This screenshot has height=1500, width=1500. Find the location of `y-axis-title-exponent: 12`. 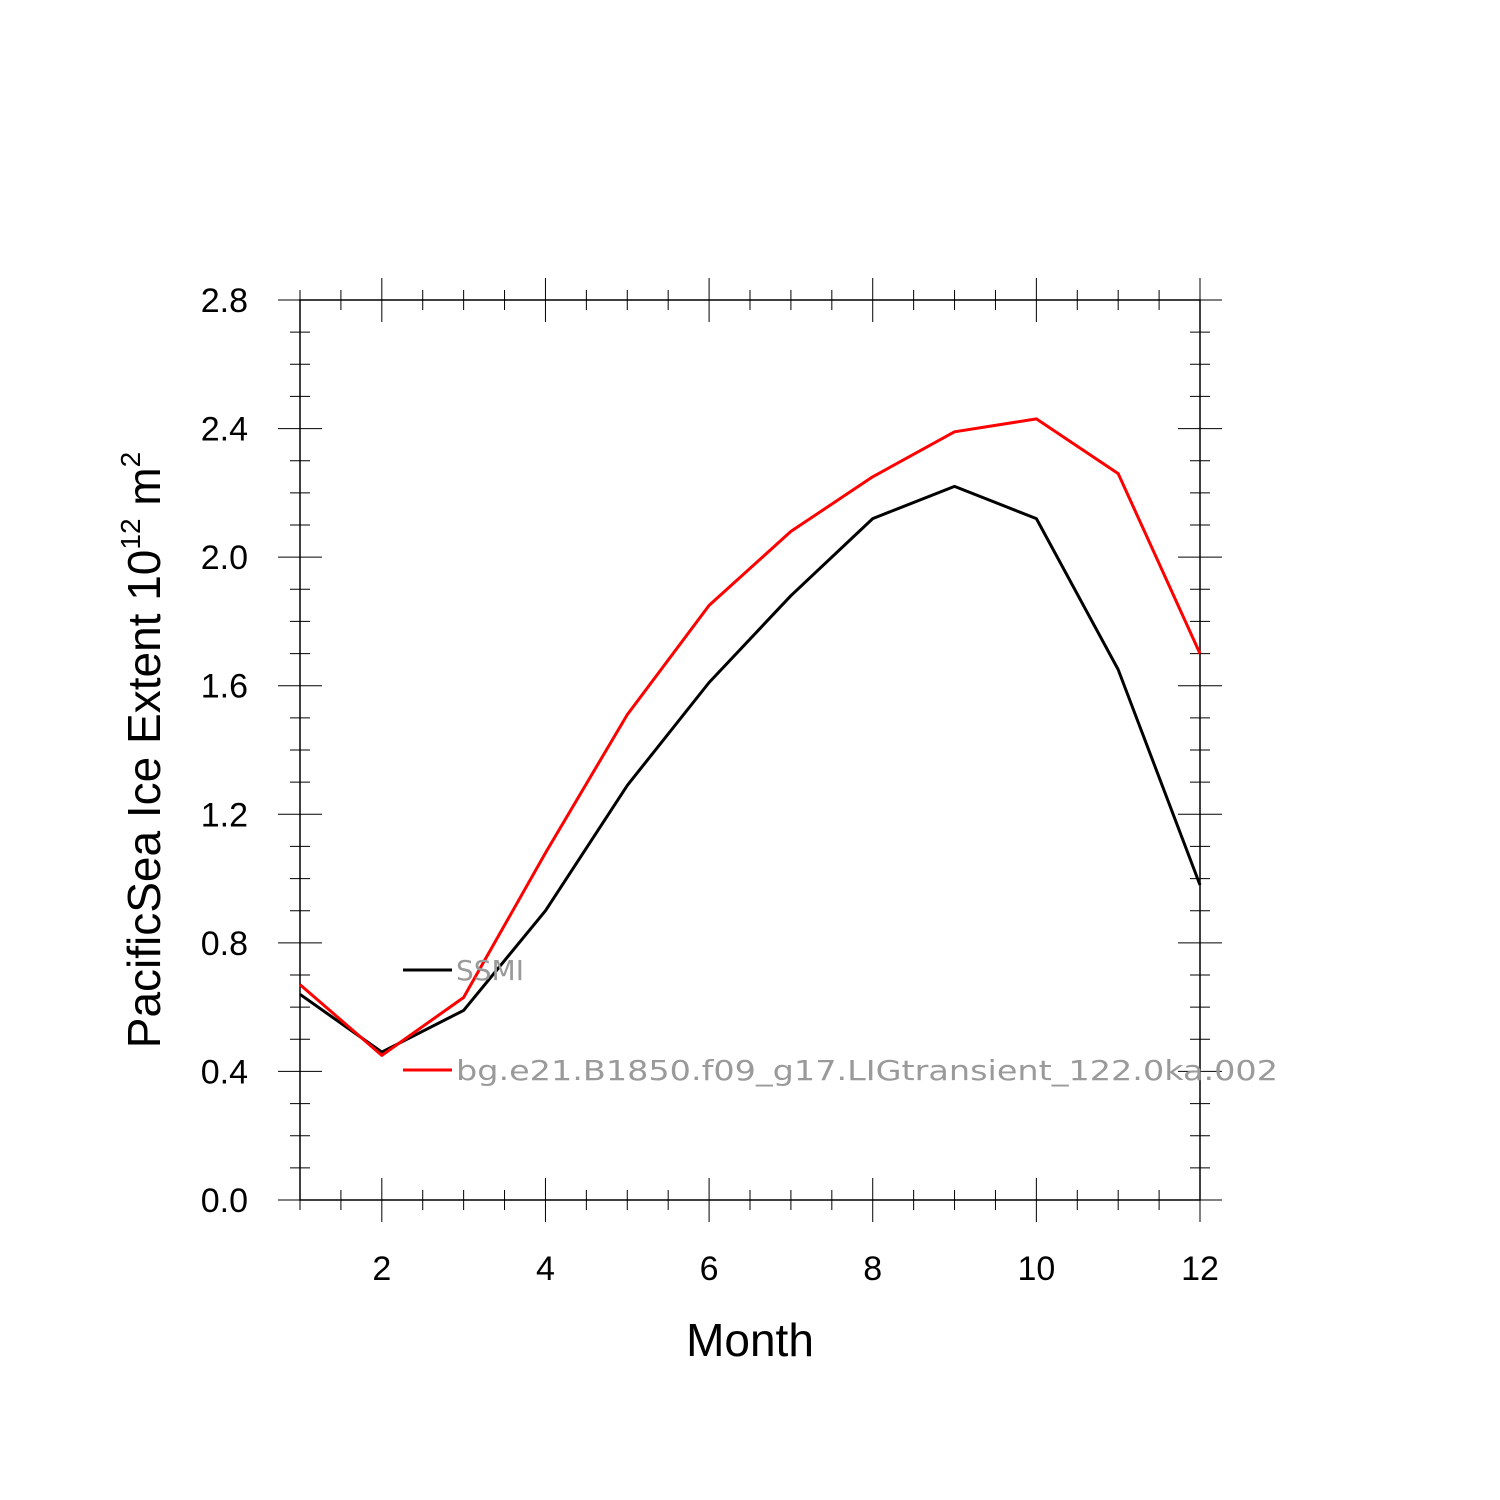

y-axis-title-exponent: 12 is located at coordinates (130, 533).